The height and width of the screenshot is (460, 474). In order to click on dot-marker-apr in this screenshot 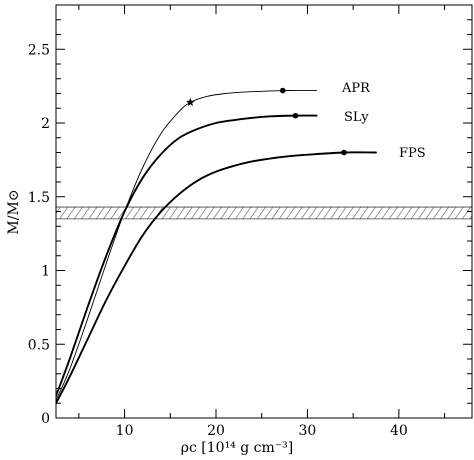, I will do `click(282, 90)`.